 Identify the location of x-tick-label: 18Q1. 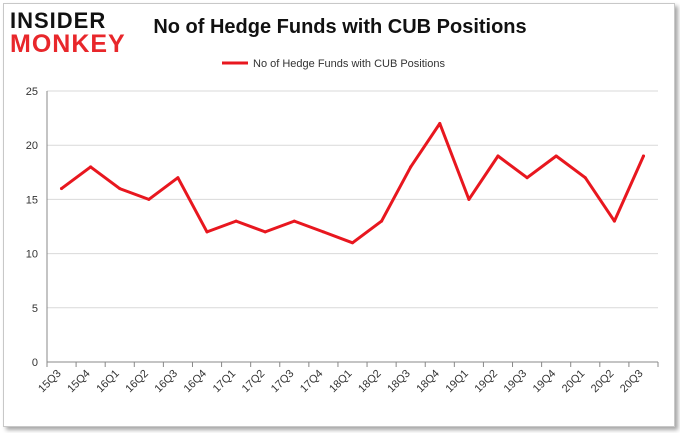
(341, 382).